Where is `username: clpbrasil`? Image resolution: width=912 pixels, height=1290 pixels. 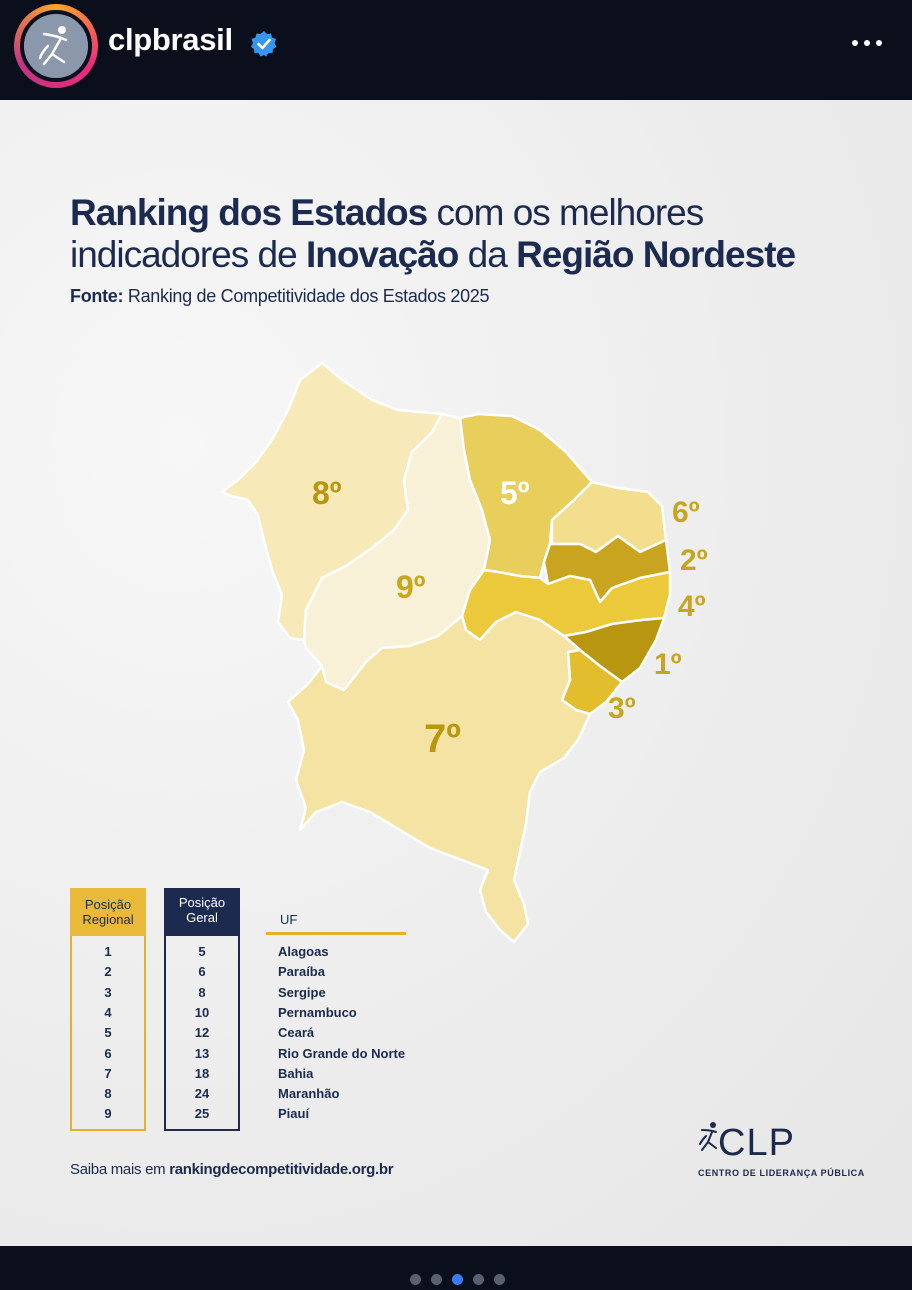 username: clpbrasil is located at coordinates (170, 39).